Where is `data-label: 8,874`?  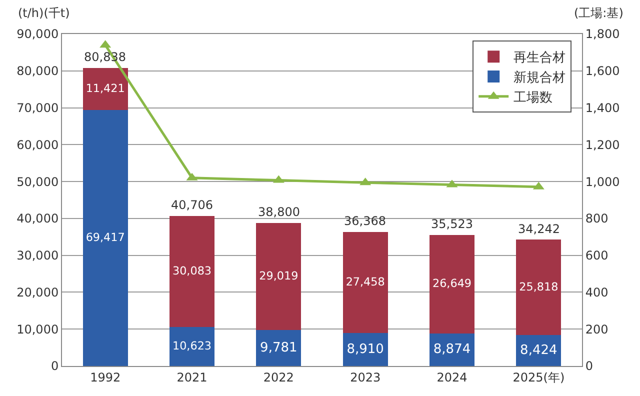
data-label: 8,874 is located at coordinates (452, 350).